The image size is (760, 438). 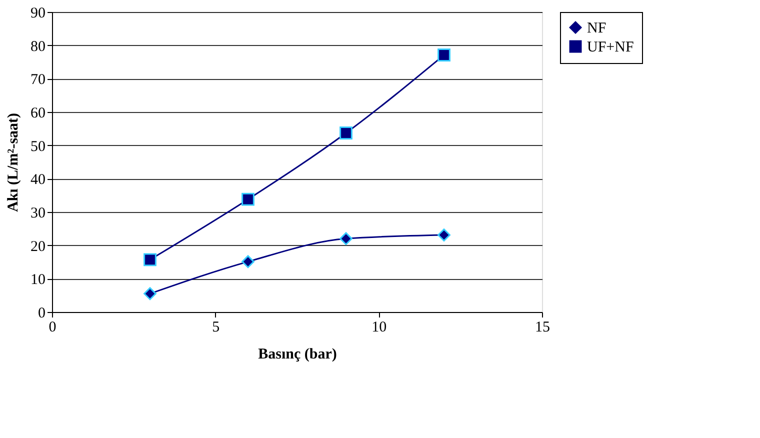 What do you see at coordinates (542, 328) in the screenshot?
I see `x-tick-label: 15` at bounding box center [542, 328].